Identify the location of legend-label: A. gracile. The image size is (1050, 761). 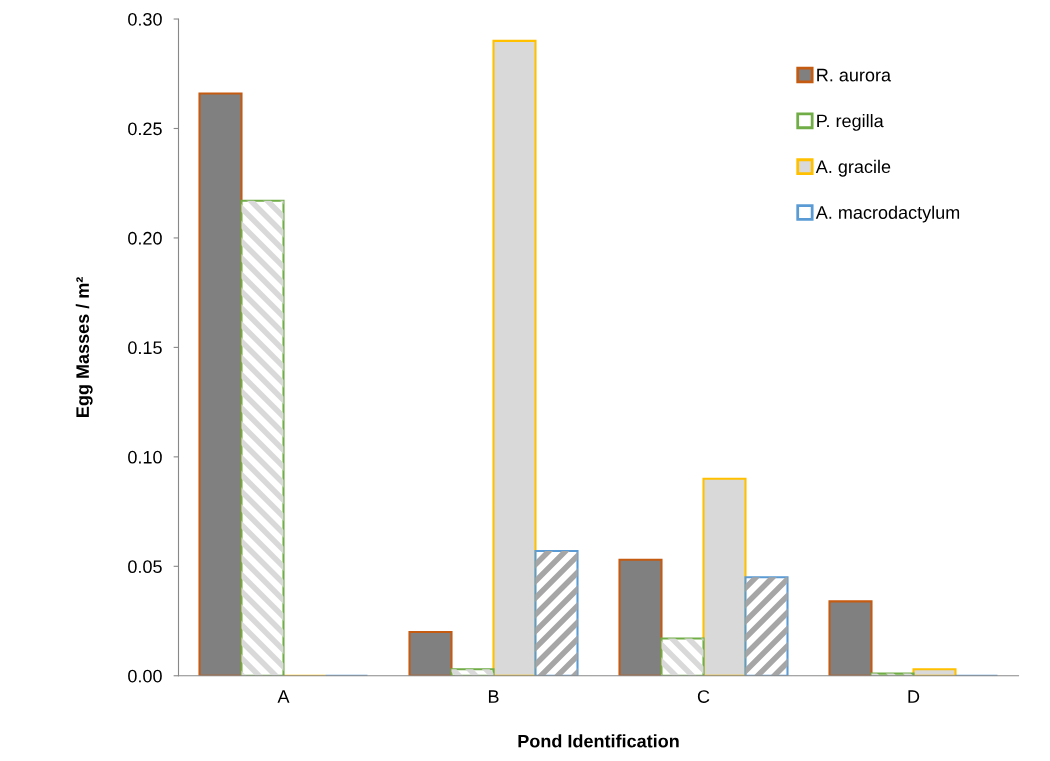
(853, 168).